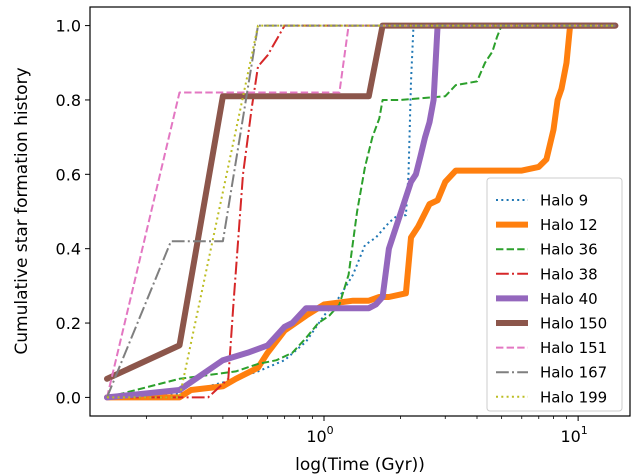 Image resolution: width=641 pixels, height=476 pixels. I want to click on legend-label: Halo 36, so click(569, 250).